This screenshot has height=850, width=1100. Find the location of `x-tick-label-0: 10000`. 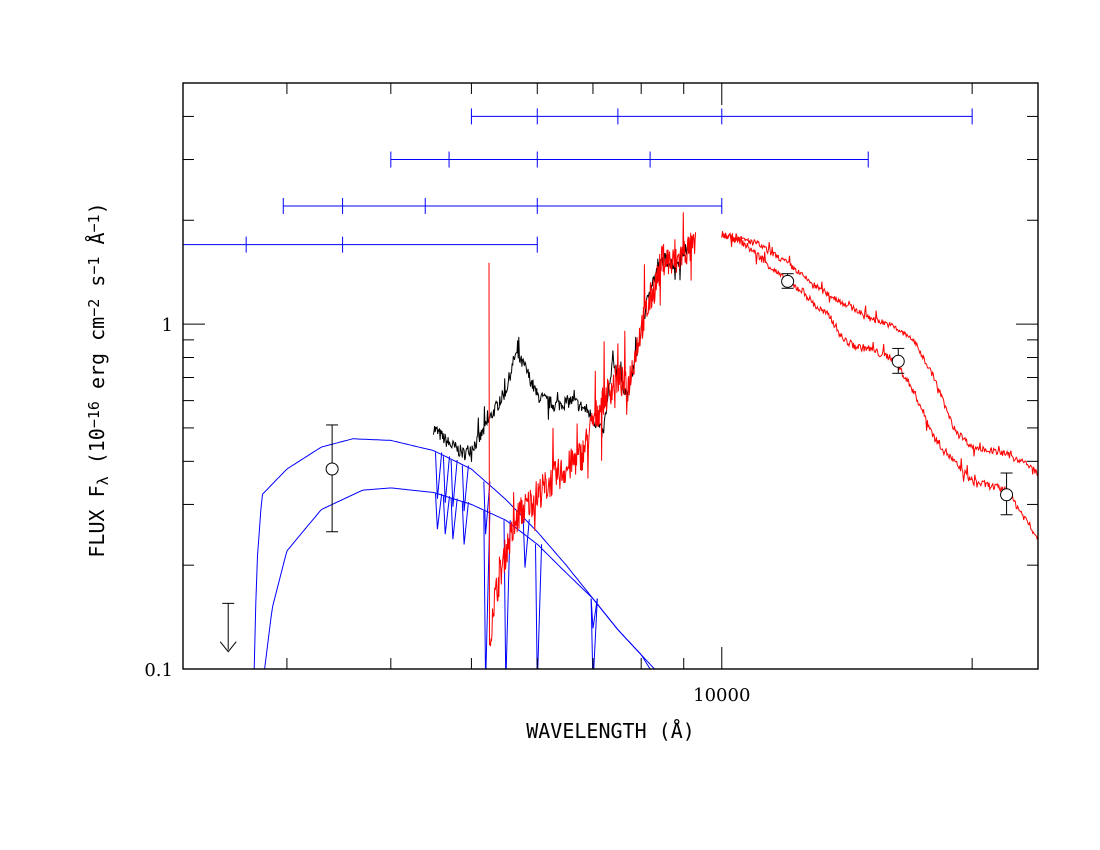

x-tick-label-0: 10000 is located at coordinates (721, 695).